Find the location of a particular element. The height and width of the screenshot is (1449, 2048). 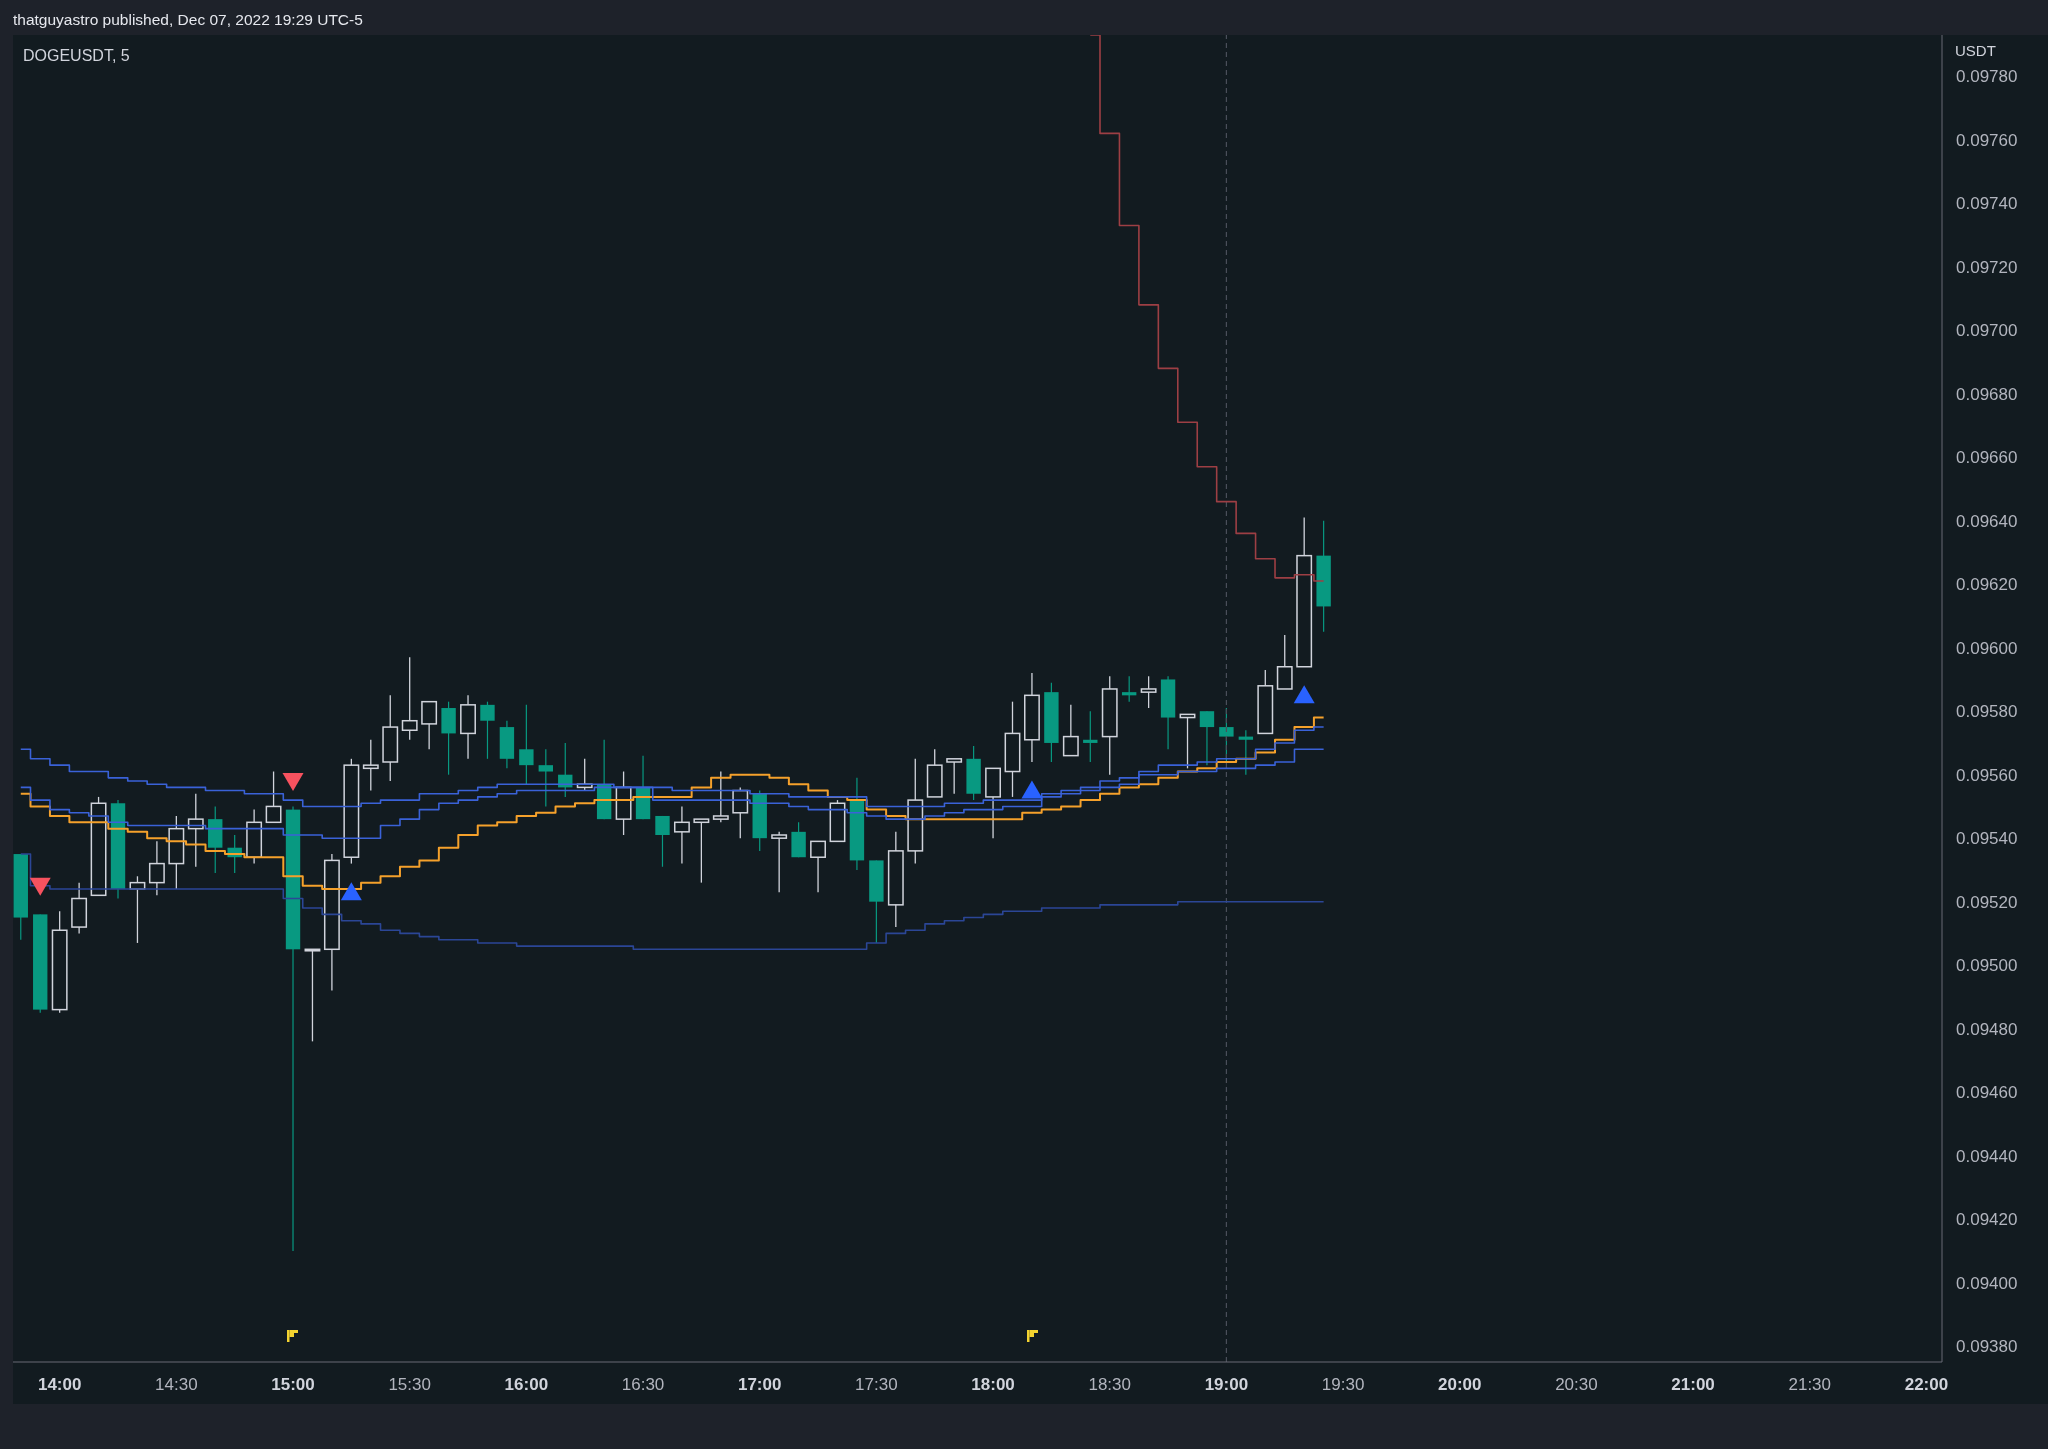

x-tick-label: 17:30 is located at coordinates (876, 1384).